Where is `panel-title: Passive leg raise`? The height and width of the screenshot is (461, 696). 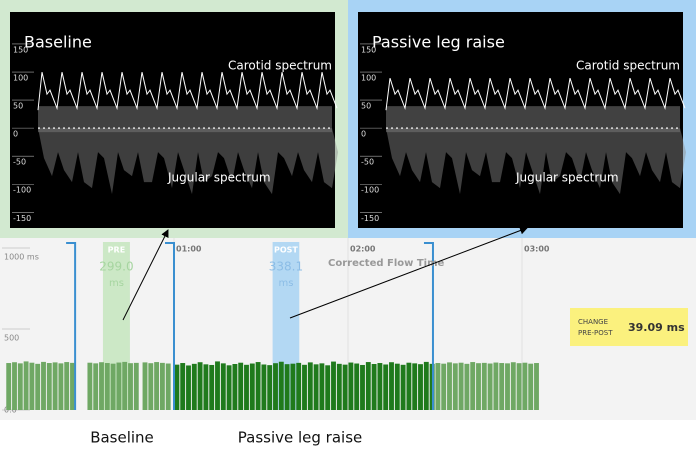
panel-title: Passive leg raise is located at coordinates (438, 42).